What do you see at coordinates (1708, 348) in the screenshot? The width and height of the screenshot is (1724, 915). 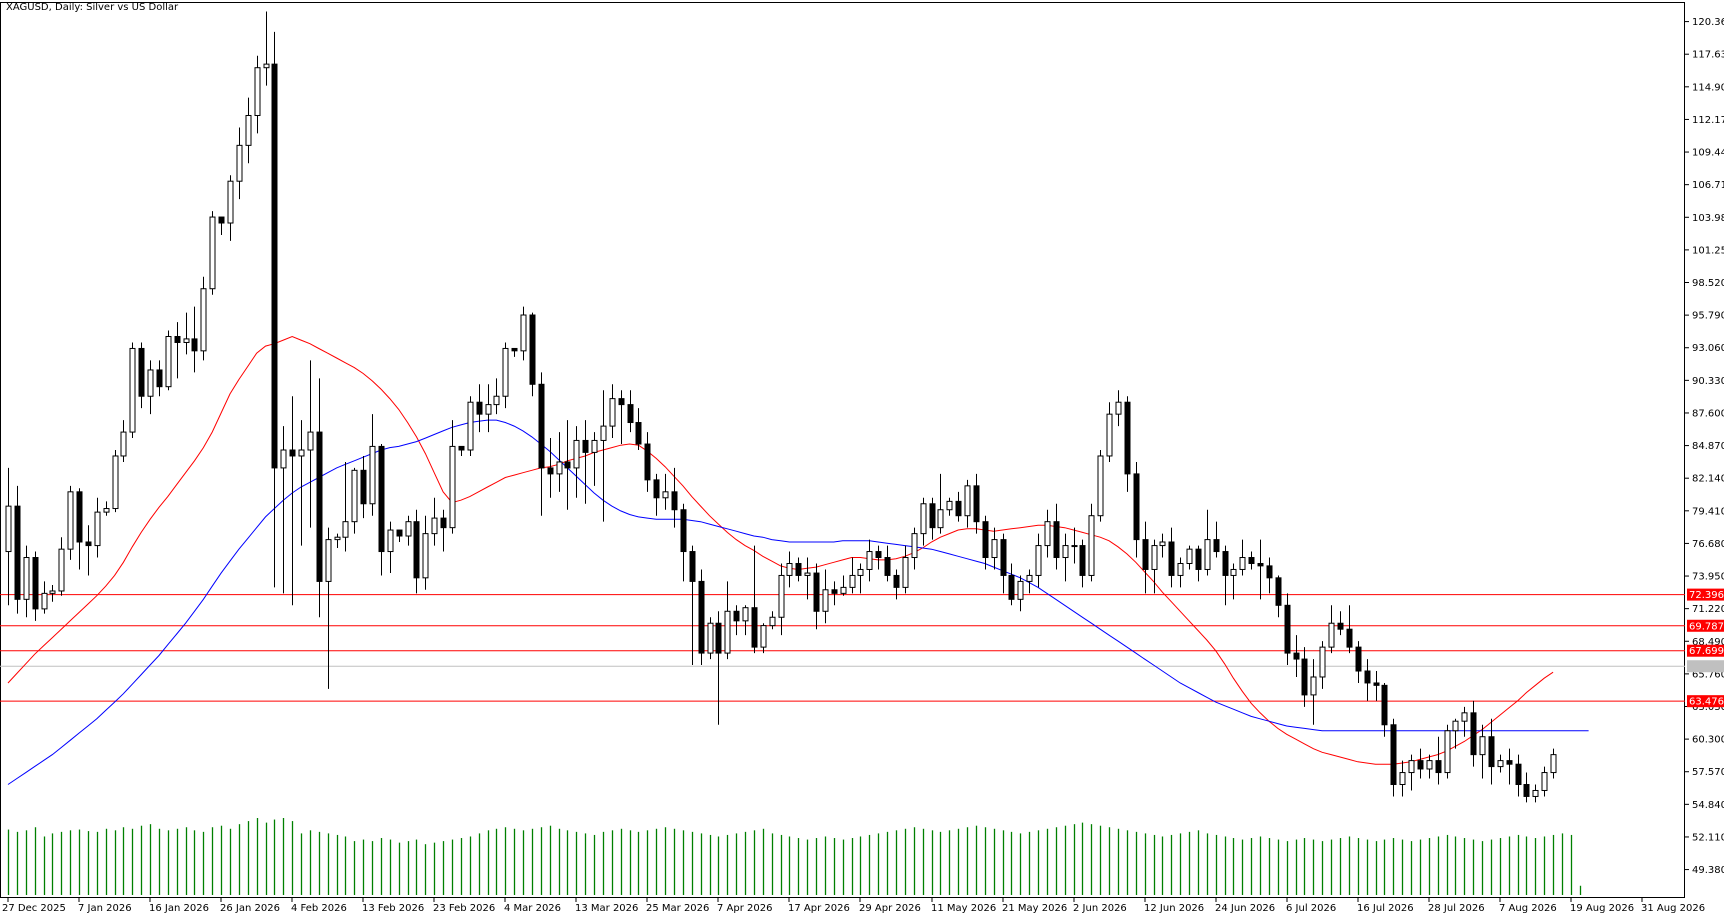 I see `price-tick-label: 93.060` at bounding box center [1708, 348].